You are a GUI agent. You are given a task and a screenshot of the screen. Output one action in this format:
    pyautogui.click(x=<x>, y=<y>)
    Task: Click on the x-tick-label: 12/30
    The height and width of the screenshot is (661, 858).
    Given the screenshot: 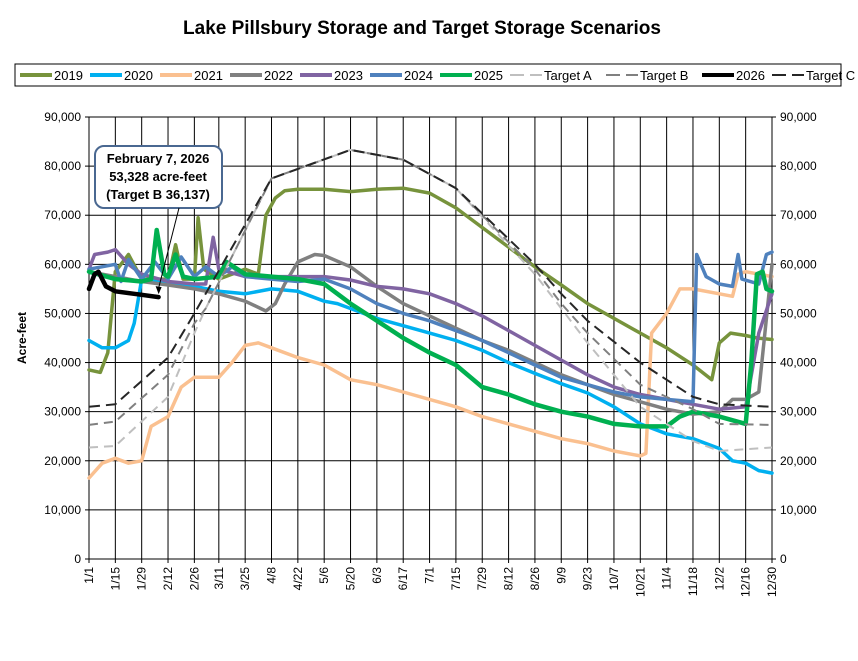 What is the action you would take?
    pyautogui.click(x=772, y=582)
    